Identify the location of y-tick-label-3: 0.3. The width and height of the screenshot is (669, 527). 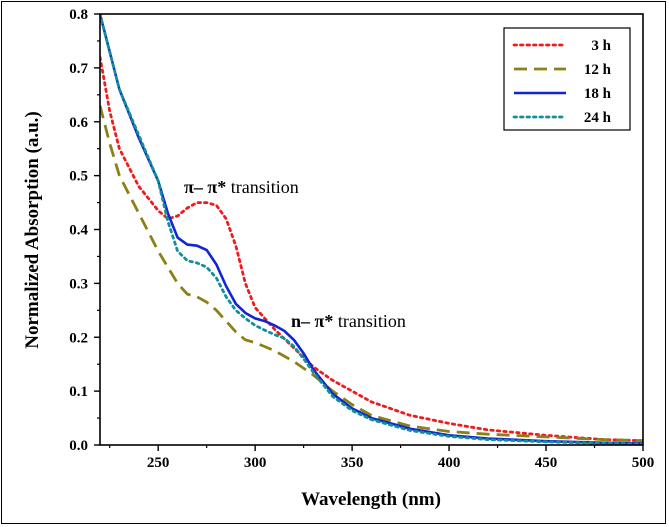
(78, 284).